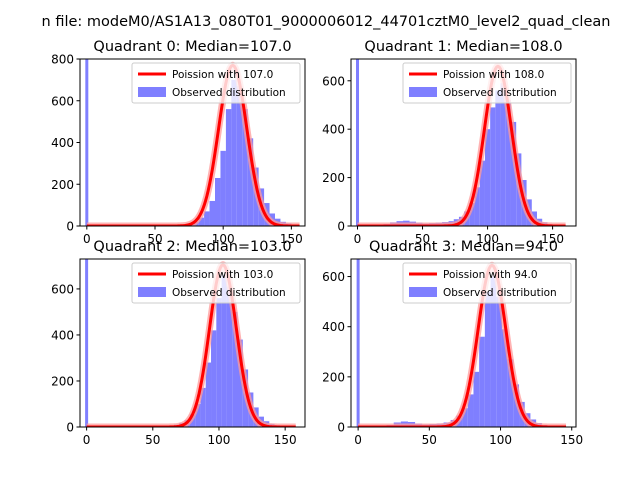  I want to click on chart-title: Quadrant 0: Median=107.0, so click(192, 47).